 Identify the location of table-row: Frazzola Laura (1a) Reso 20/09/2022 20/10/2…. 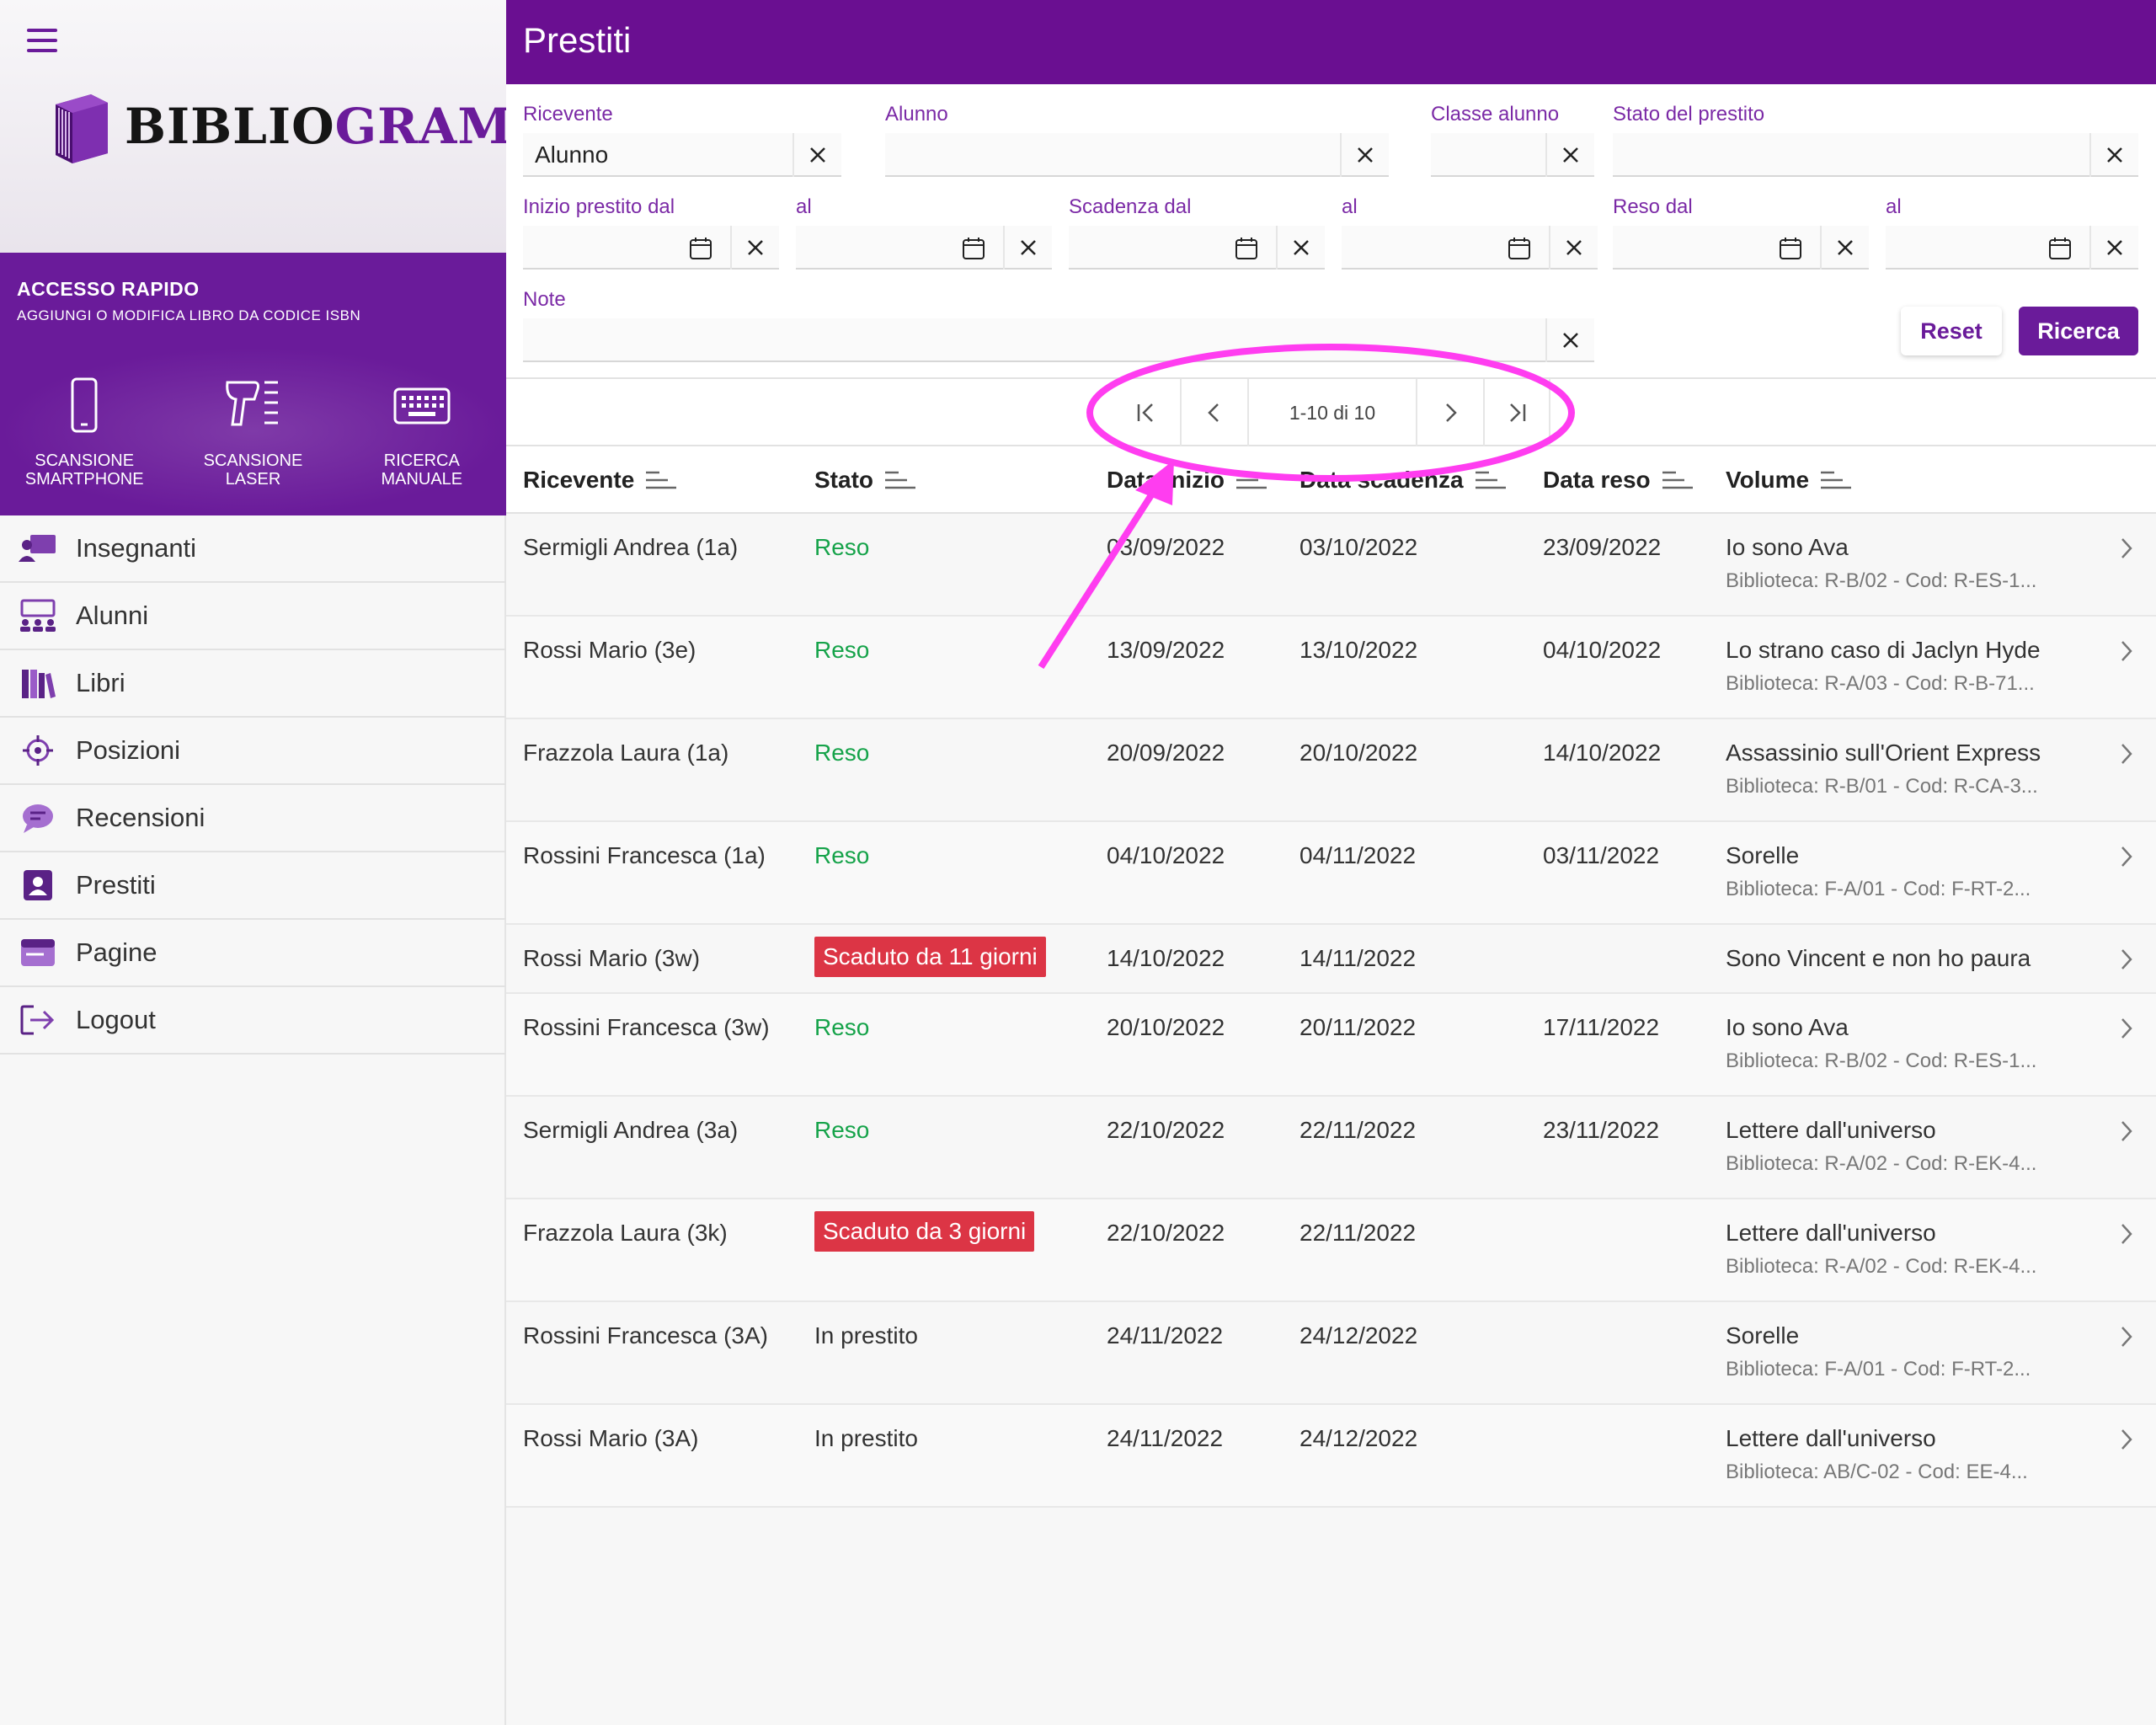
(1331, 770).